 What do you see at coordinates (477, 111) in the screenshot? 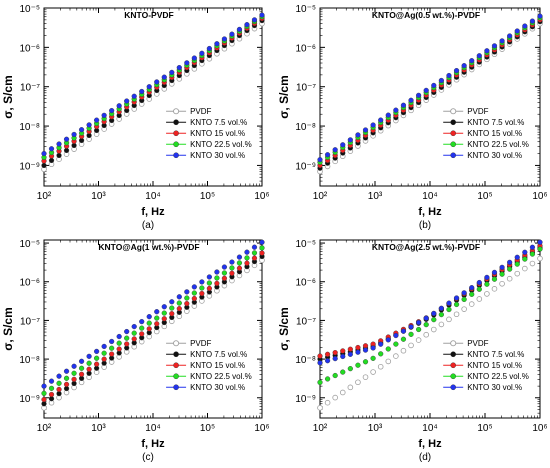
I see `legend-label: PVDF` at bounding box center [477, 111].